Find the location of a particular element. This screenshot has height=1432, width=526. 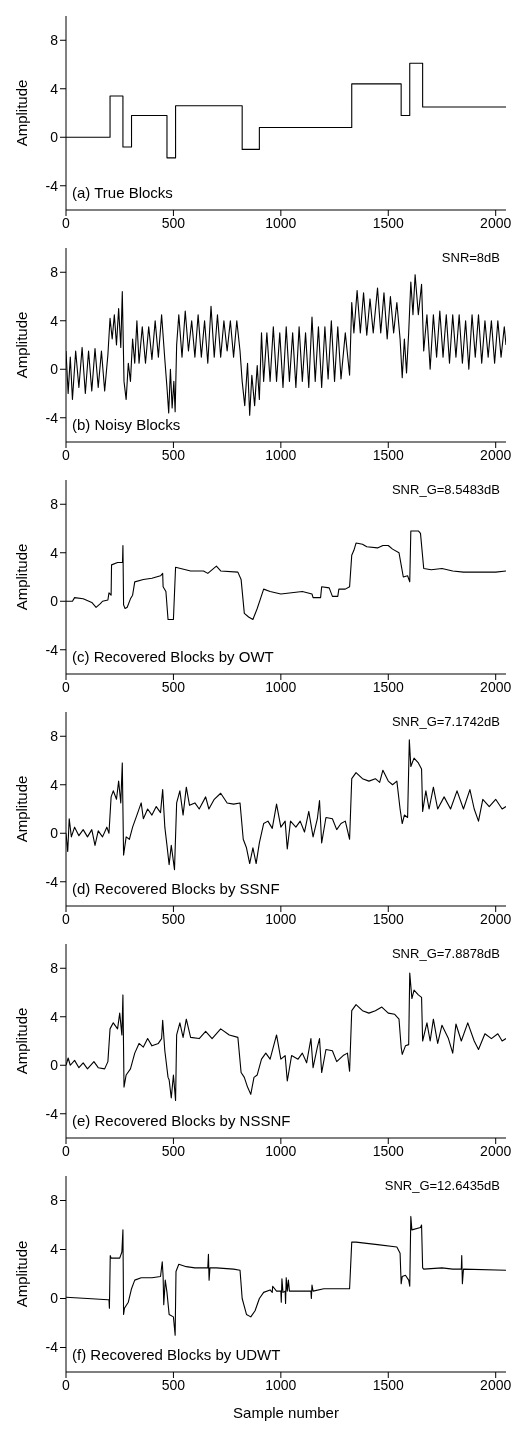

annotation: SNR_G=12.6435dB is located at coordinates (442, 1185).